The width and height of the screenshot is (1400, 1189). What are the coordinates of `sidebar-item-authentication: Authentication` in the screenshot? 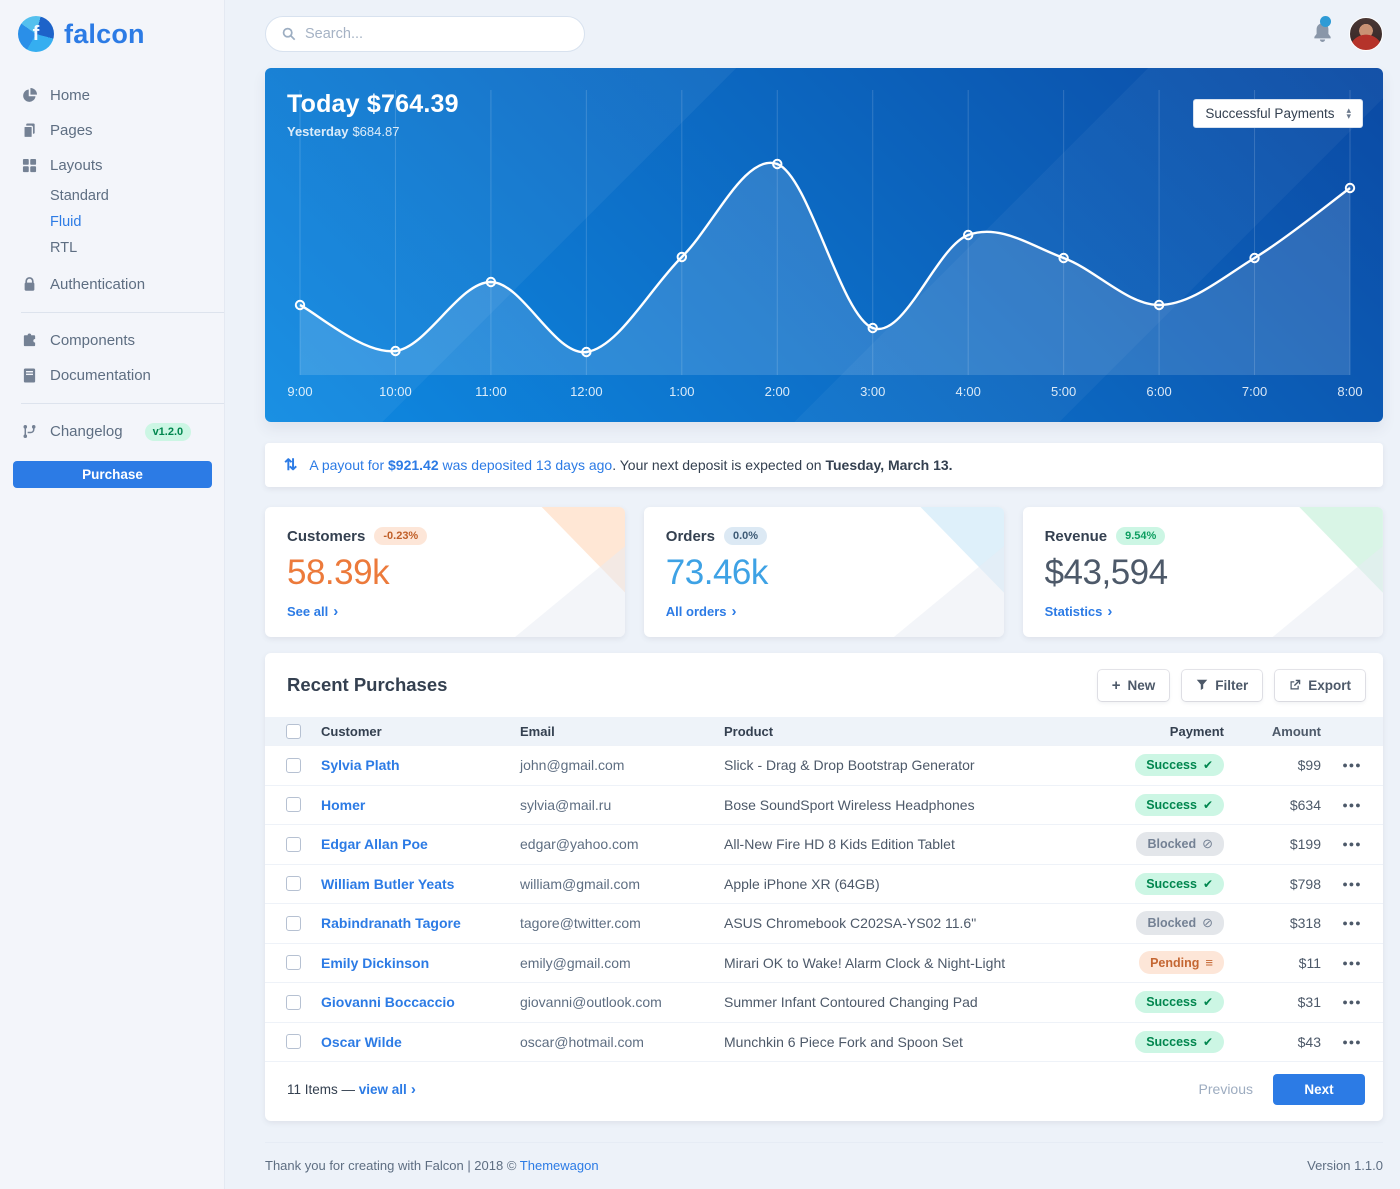 It's located at (112, 284).